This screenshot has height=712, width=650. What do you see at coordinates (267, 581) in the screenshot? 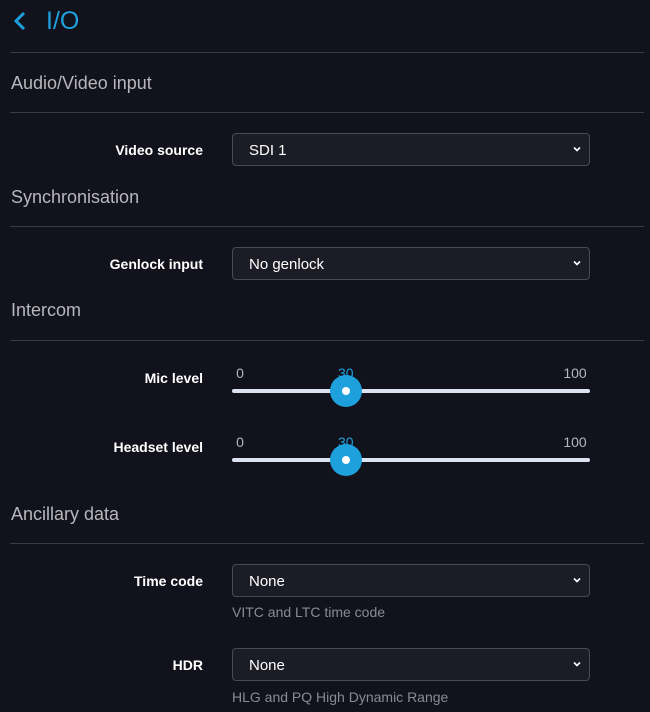
I see `timecode-value: None` at bounding box center [267, 581].